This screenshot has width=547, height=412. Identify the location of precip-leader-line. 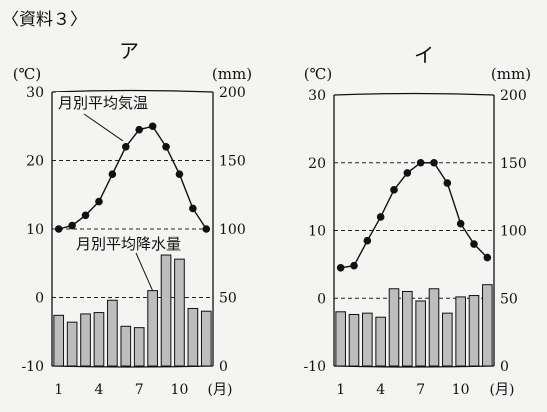
(144, 271).